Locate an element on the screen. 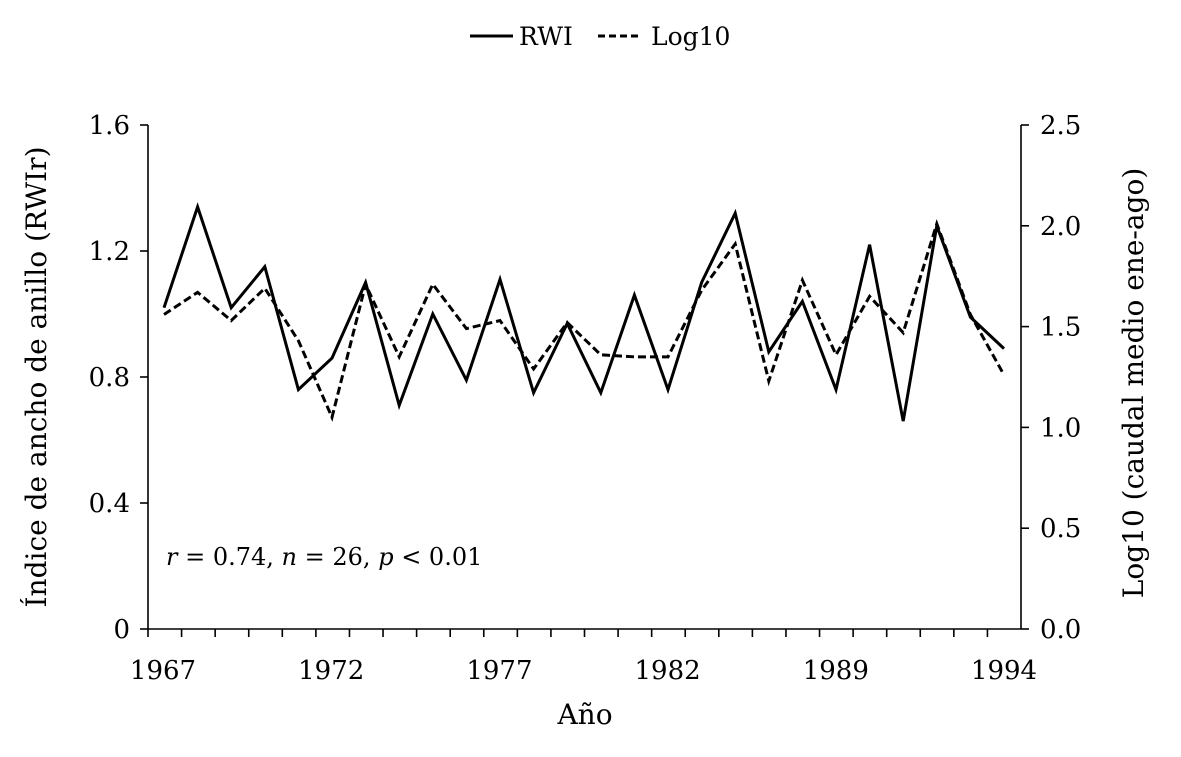  right-y-tick-label: 2.0 is located at coordinates (1060, 227).